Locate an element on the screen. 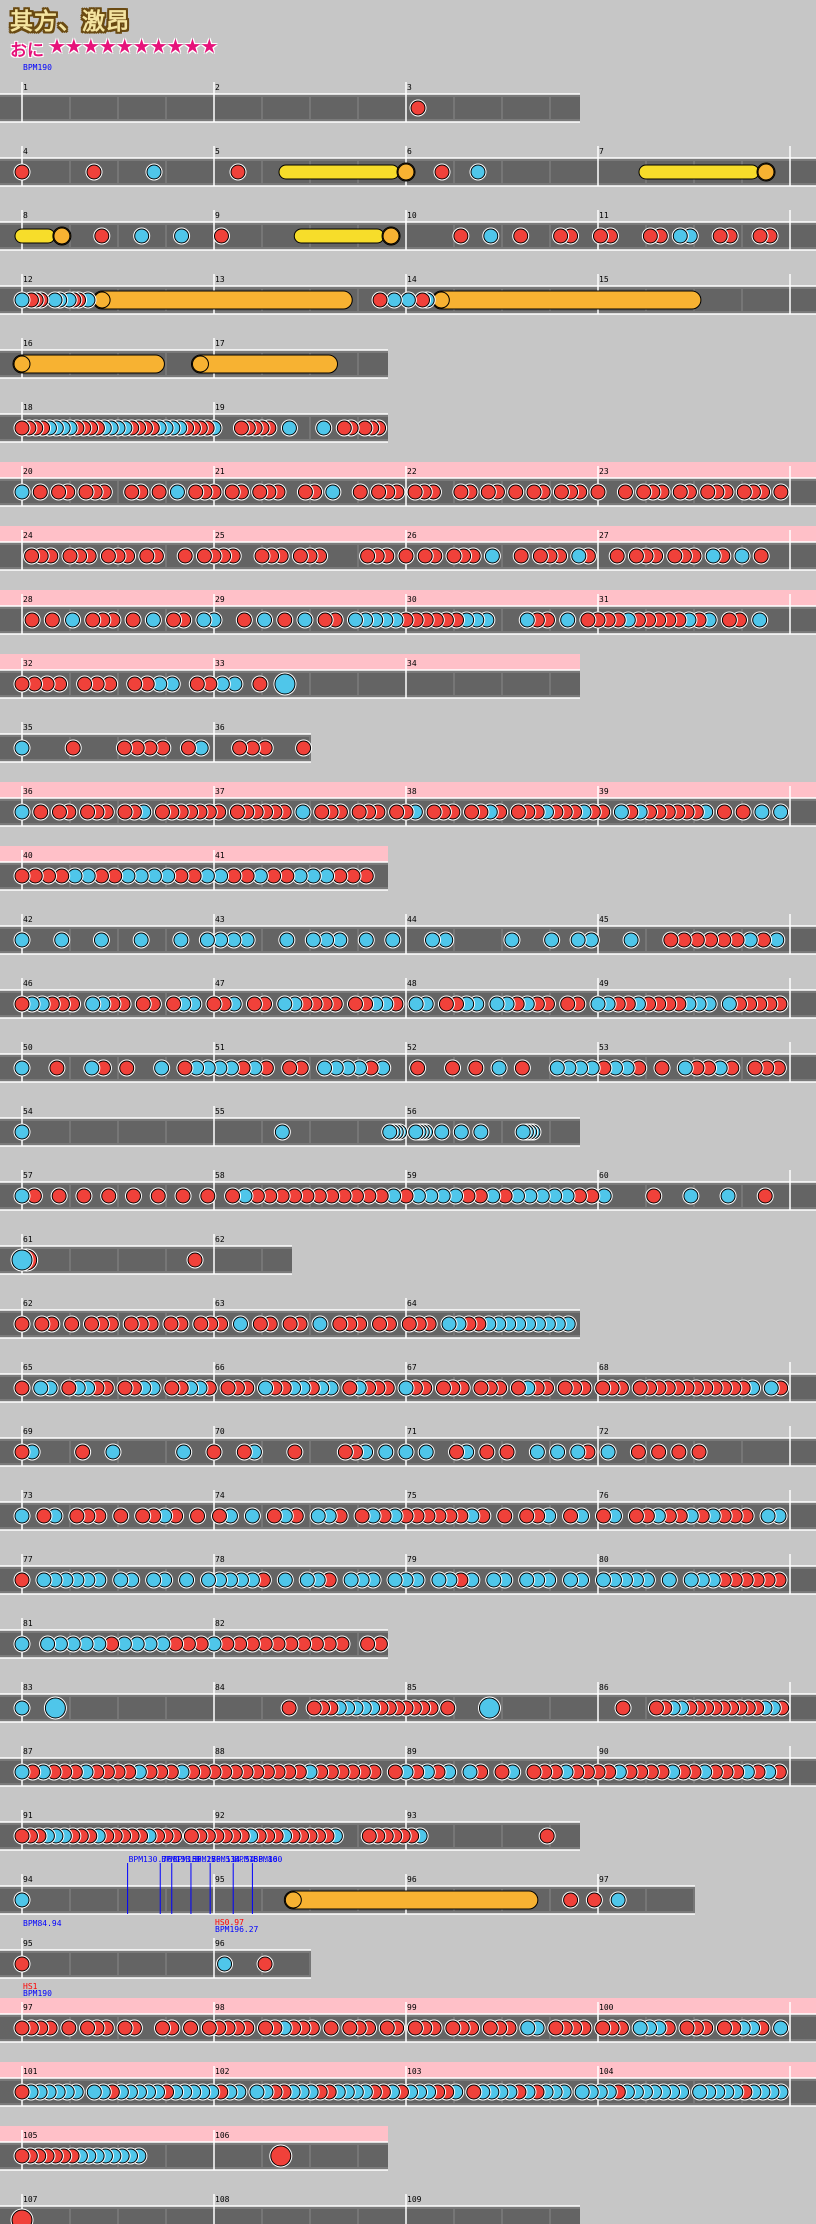 This screenshot has height=2224, width=816. measure-number: 76 is located at coordinates (604, 1495).